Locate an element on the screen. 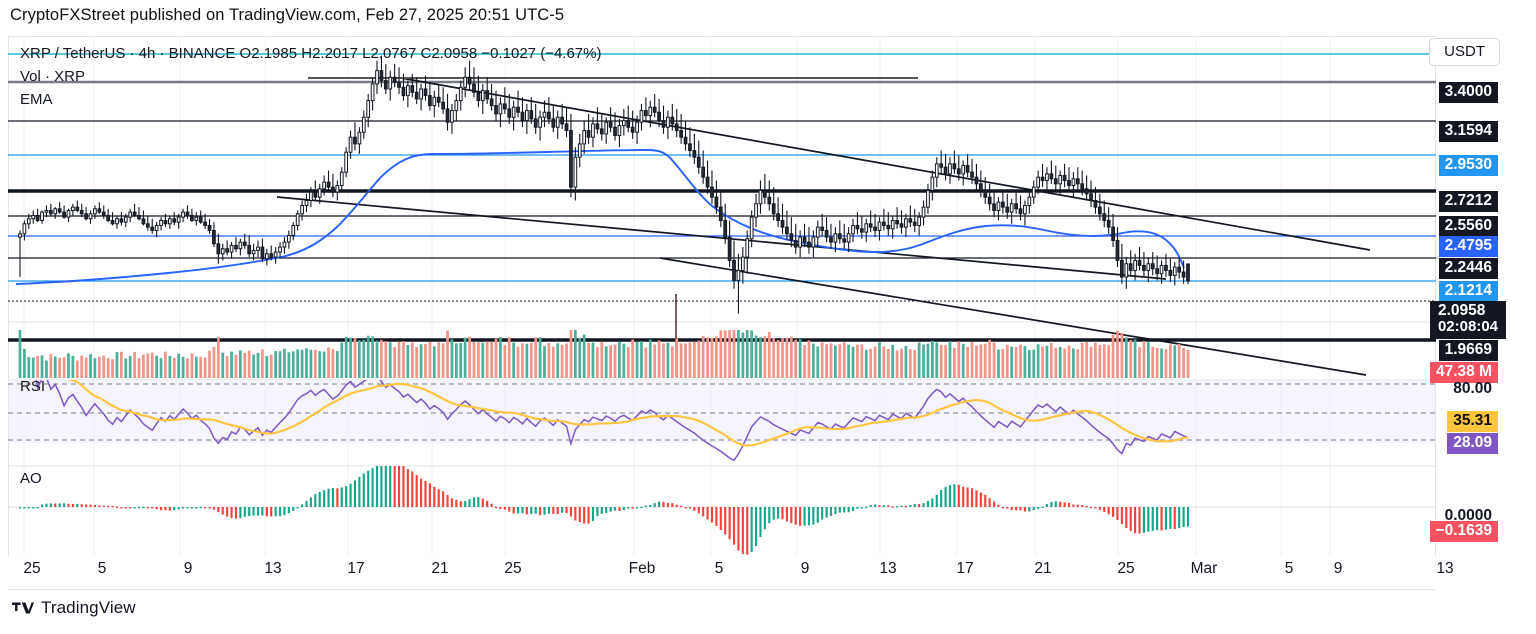 The width and height of the screenshot is (1536, 634). trendline-lower is located at coordinates (1013, 316).